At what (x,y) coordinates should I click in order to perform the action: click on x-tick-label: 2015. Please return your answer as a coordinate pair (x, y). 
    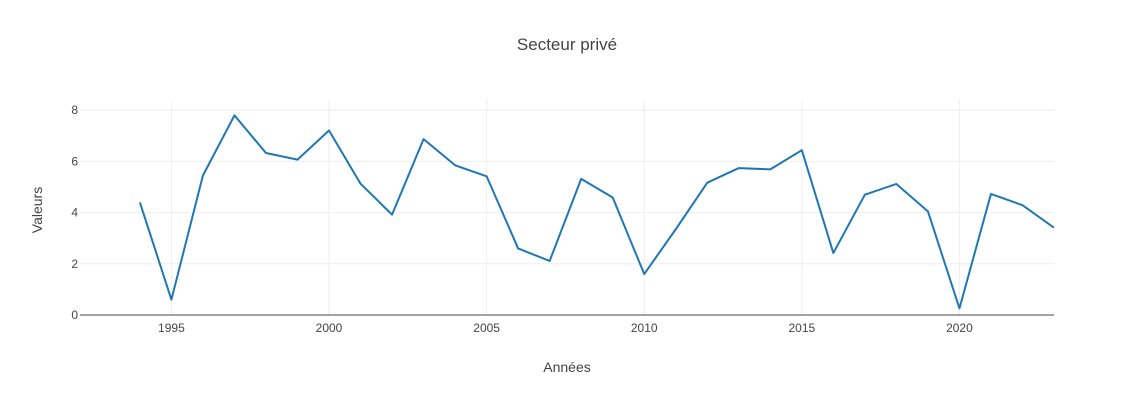
    Looking at the image, I should click on (801, 328).